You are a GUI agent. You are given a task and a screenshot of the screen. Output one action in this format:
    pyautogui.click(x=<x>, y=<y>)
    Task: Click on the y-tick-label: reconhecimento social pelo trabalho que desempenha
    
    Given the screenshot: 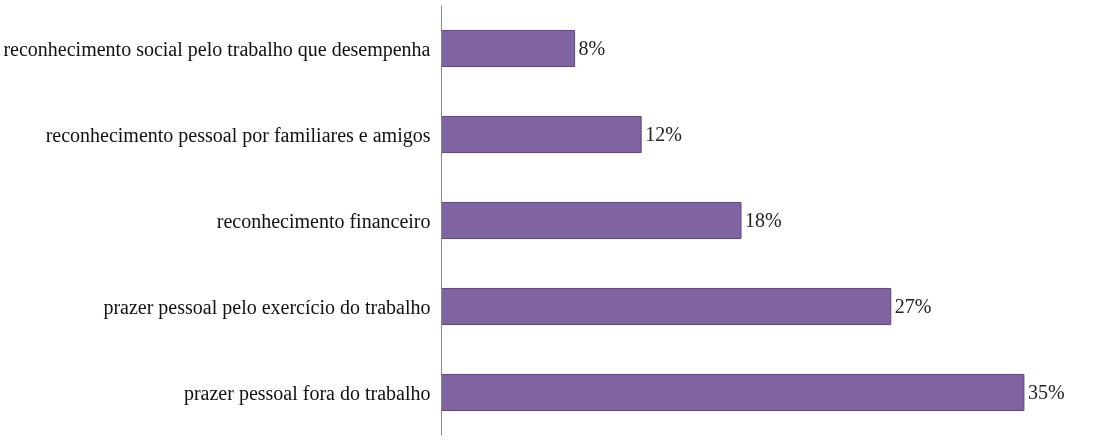 What is the action you would take?
    pyautogui.click(x=217, y=49)
    